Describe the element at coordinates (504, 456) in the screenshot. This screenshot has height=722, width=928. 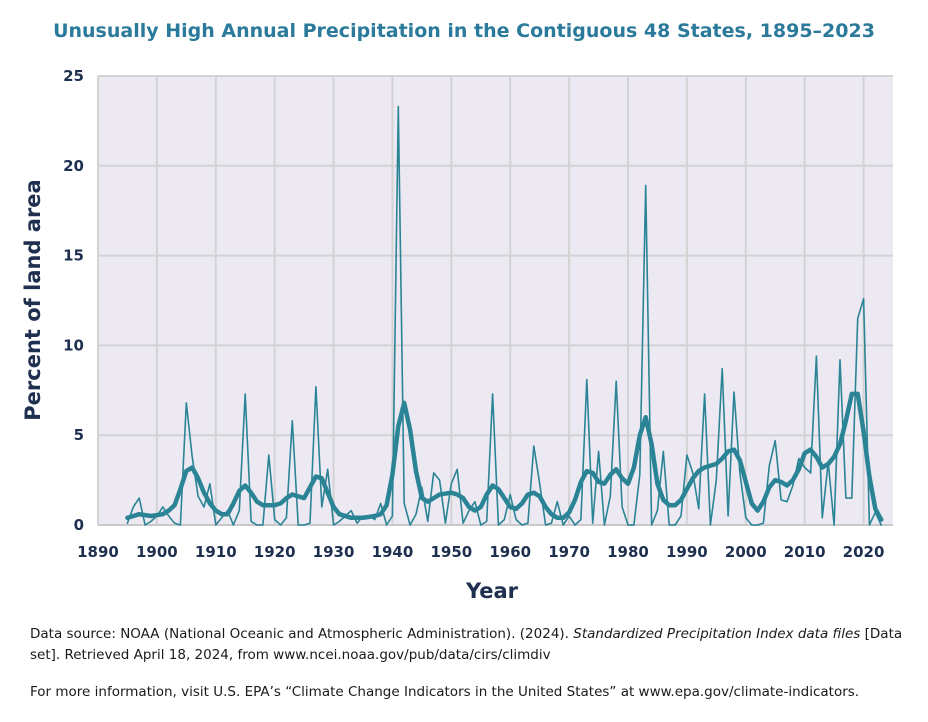
I see `smoothed-average-line` at that location.